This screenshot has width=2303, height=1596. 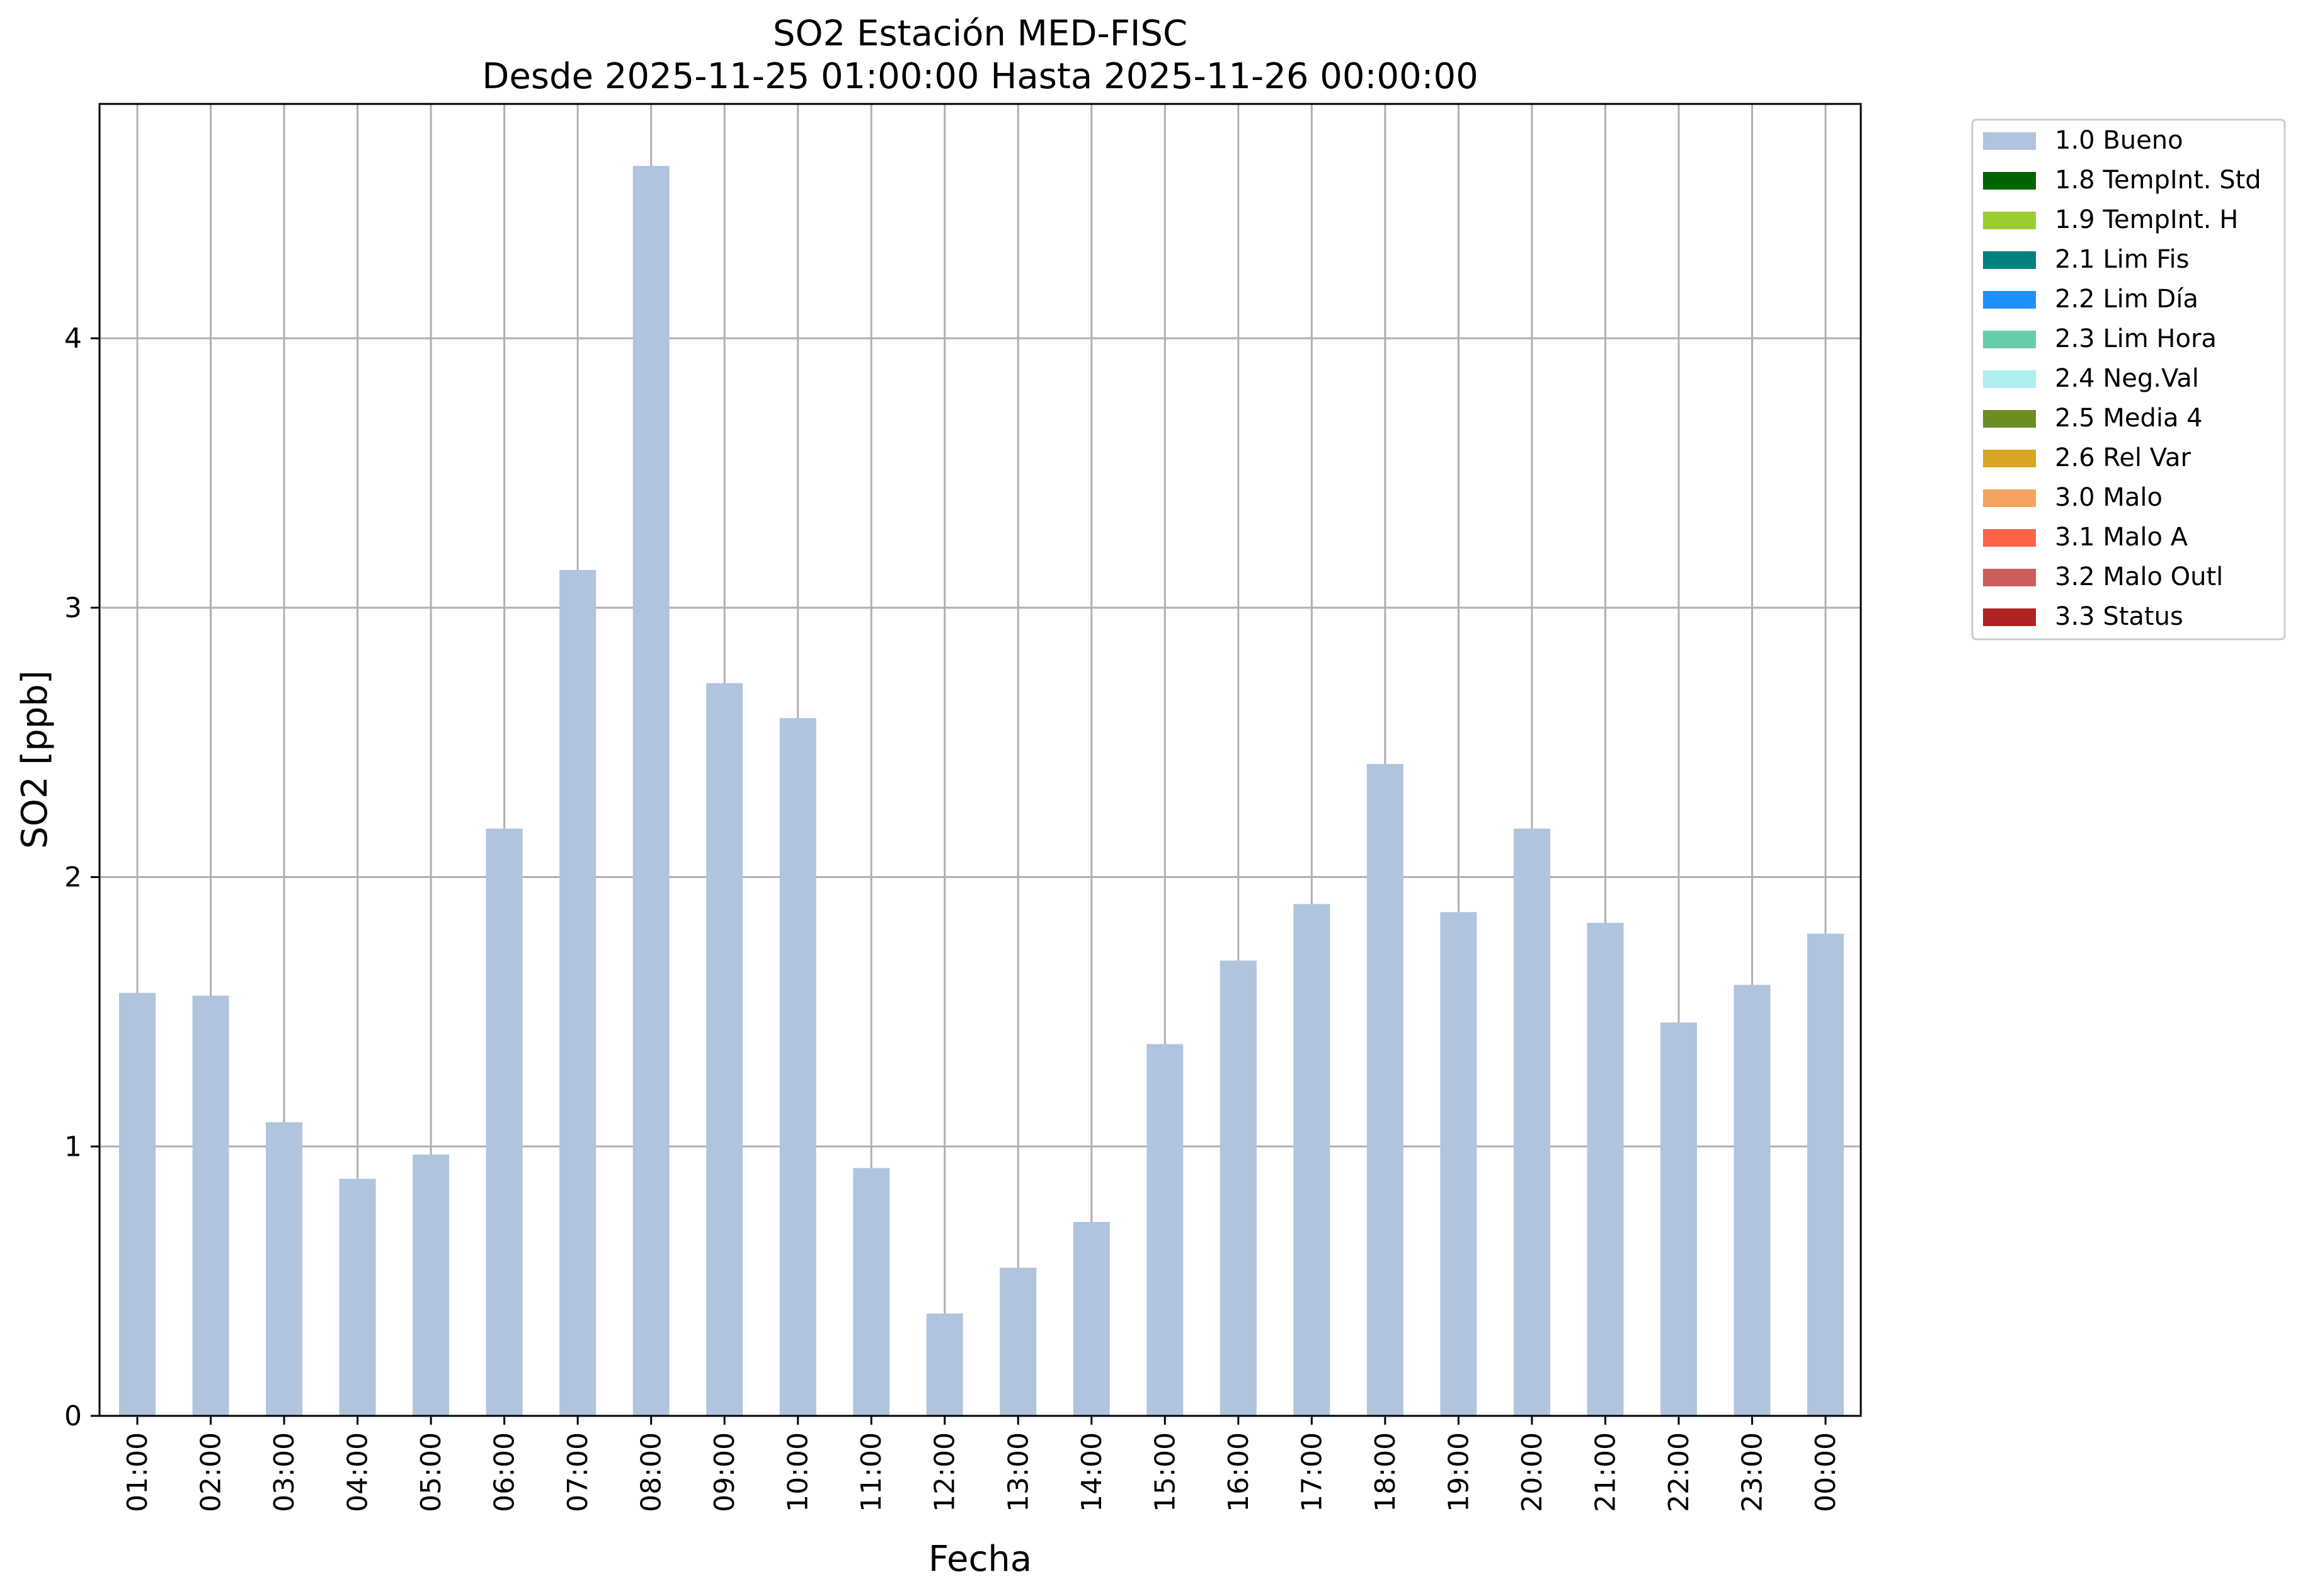 What do you see at coordinates (34, 759) in the screenshot?
I see `y-axis-label: SO2 [ppb]` at bounding box center [34, 759].